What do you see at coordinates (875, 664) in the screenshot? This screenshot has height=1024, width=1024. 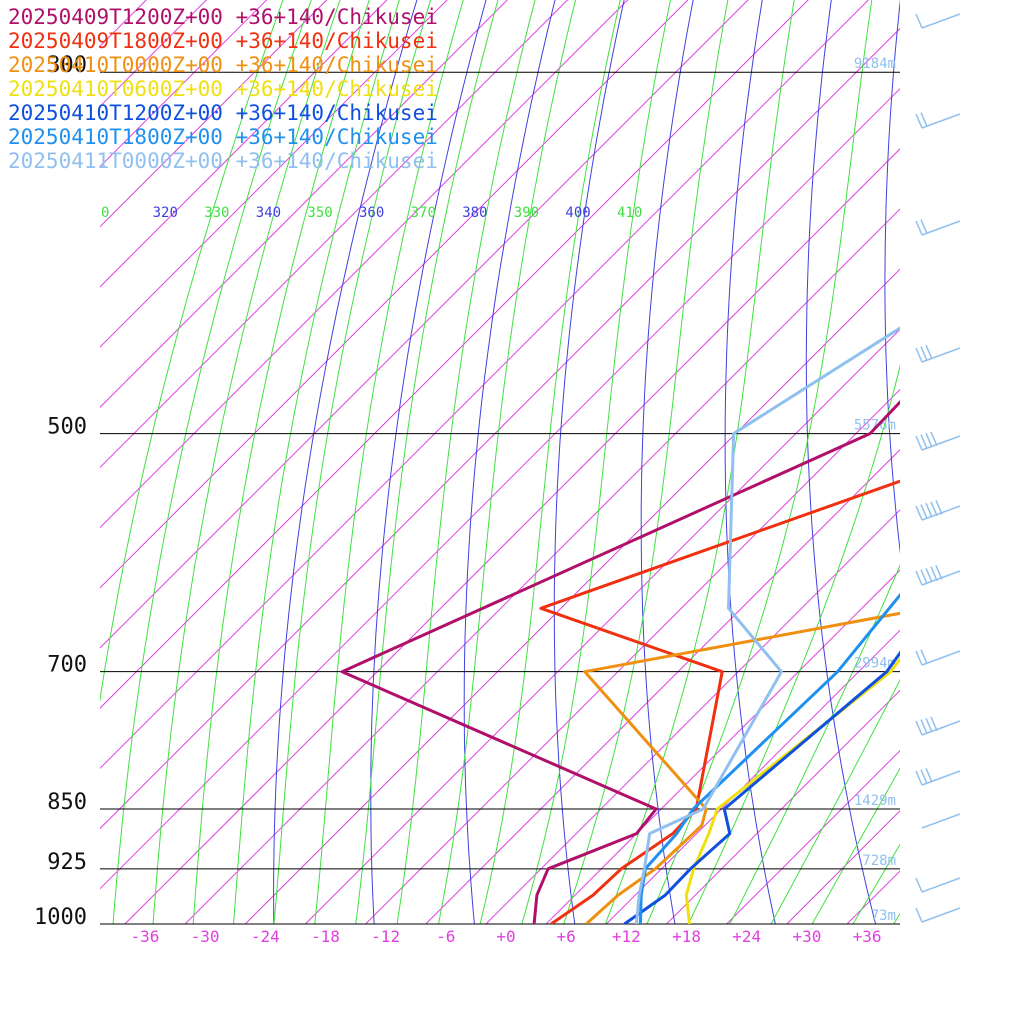 I see `height-label: 2994m` at bounding box center [875, 664].